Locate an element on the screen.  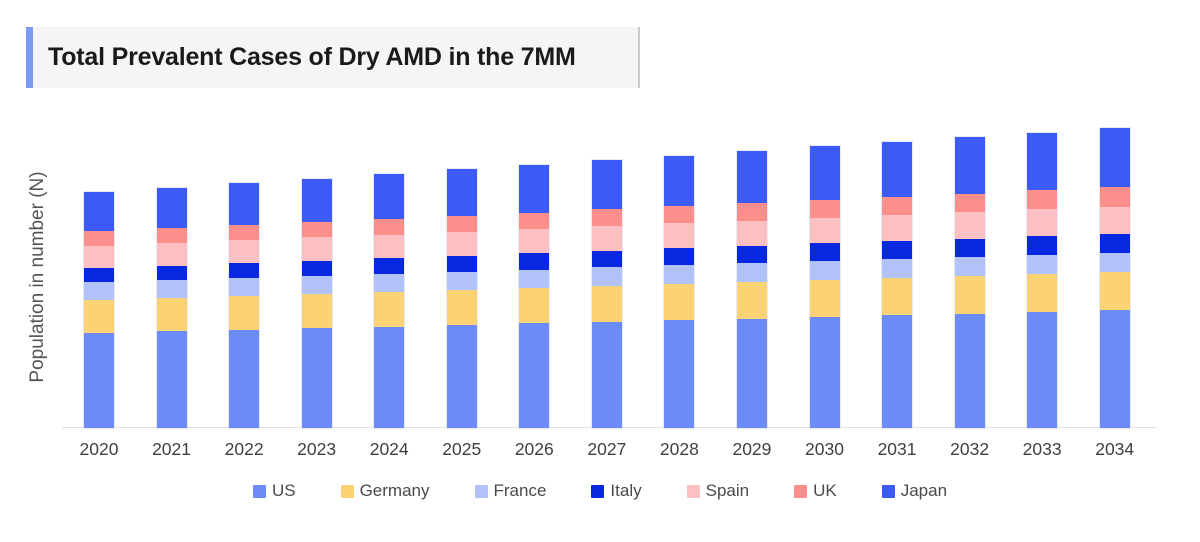
legend-item-italy: Italy is located at coordinates (616, 491).